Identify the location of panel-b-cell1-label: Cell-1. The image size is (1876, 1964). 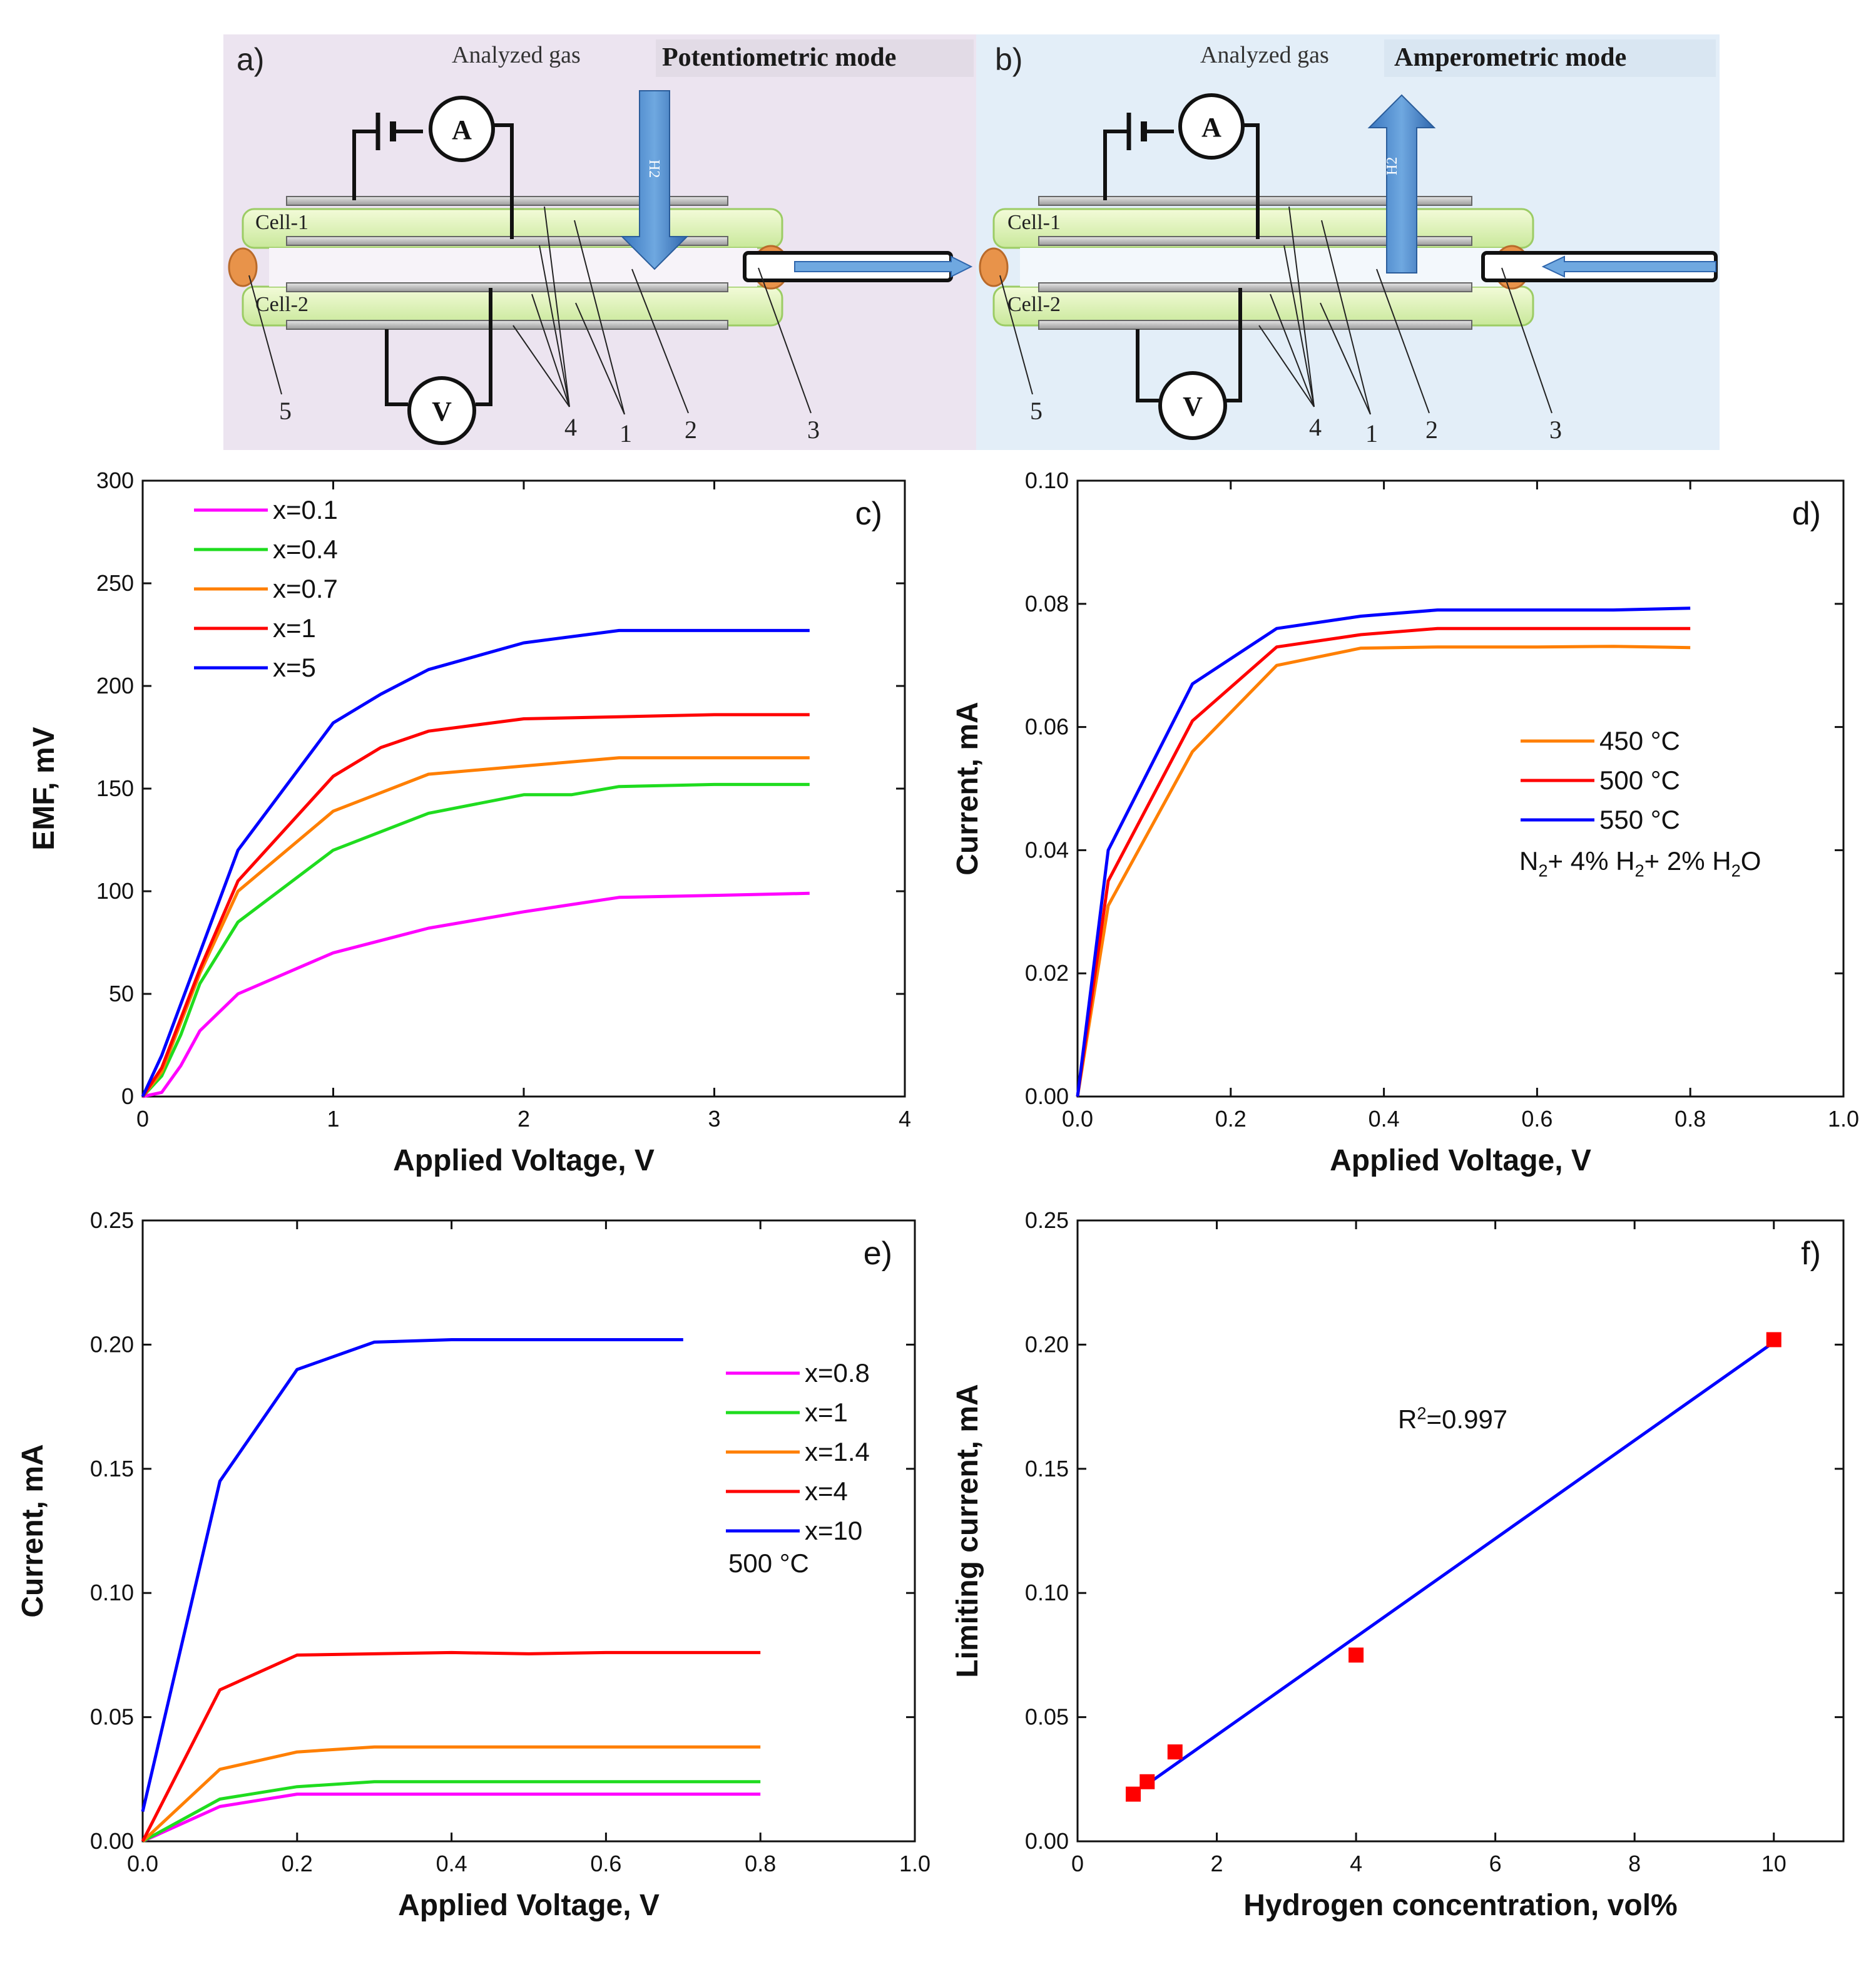
(1034, 222).